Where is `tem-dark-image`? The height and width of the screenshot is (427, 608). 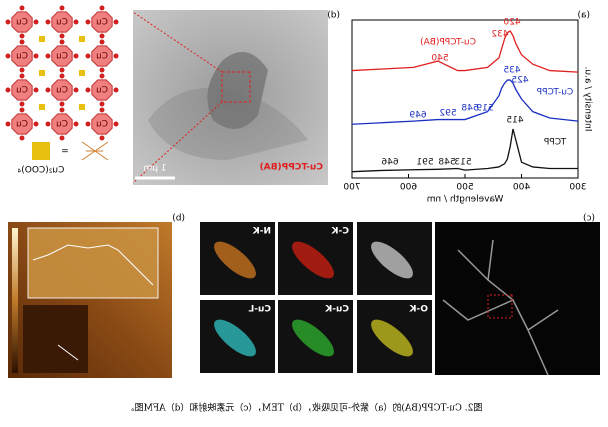 tem-dark-image is located at coordinates (517, 298).